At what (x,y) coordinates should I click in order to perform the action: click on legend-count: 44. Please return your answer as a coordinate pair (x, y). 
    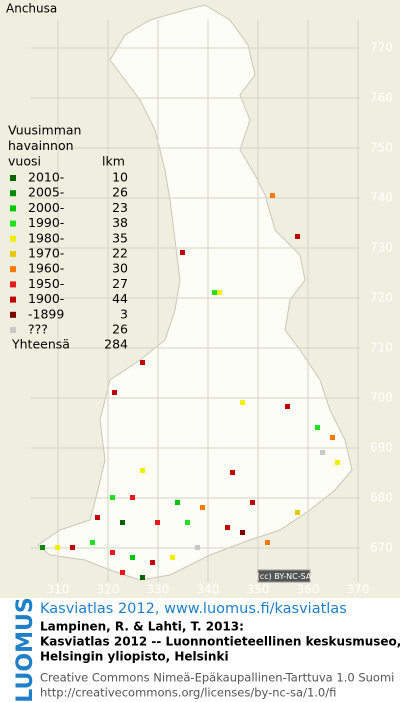
    Looking at the image, I should click on (120, 298).